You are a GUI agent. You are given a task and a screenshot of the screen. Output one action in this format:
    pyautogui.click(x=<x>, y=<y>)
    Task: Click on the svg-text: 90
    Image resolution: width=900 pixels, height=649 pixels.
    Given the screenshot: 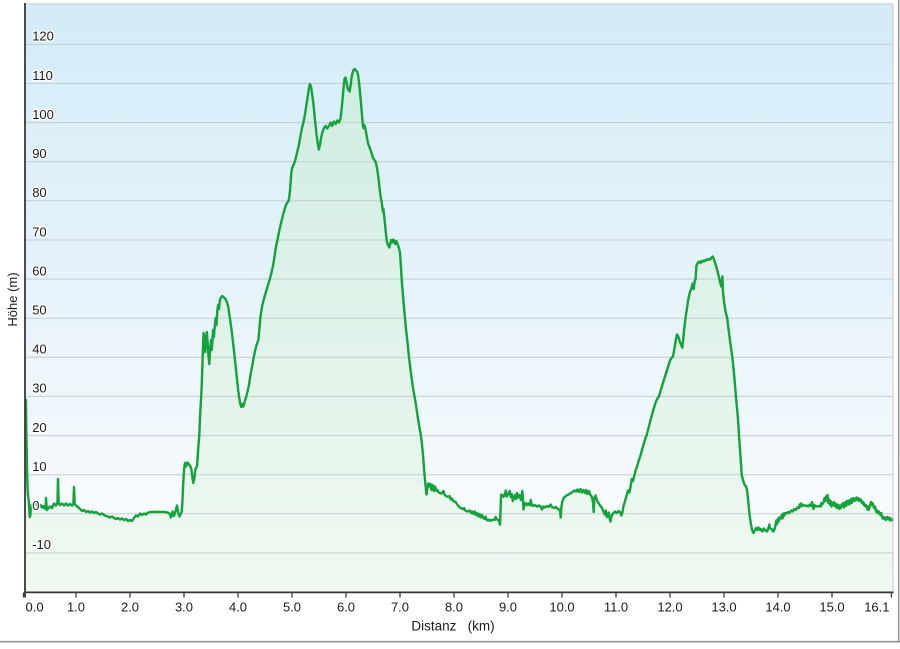 What is the action you would take?
    pyautogui.click(x=39, y=153)
    